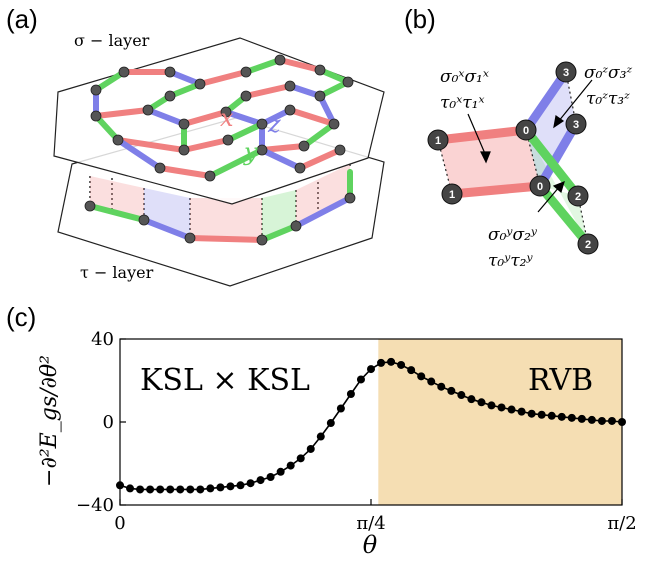 The height and width of the screenshot is (561, 647). Describe the element at coordinates (117, 272) in the screenshot. I see `tau-layer-label: τ − layer` at that location.